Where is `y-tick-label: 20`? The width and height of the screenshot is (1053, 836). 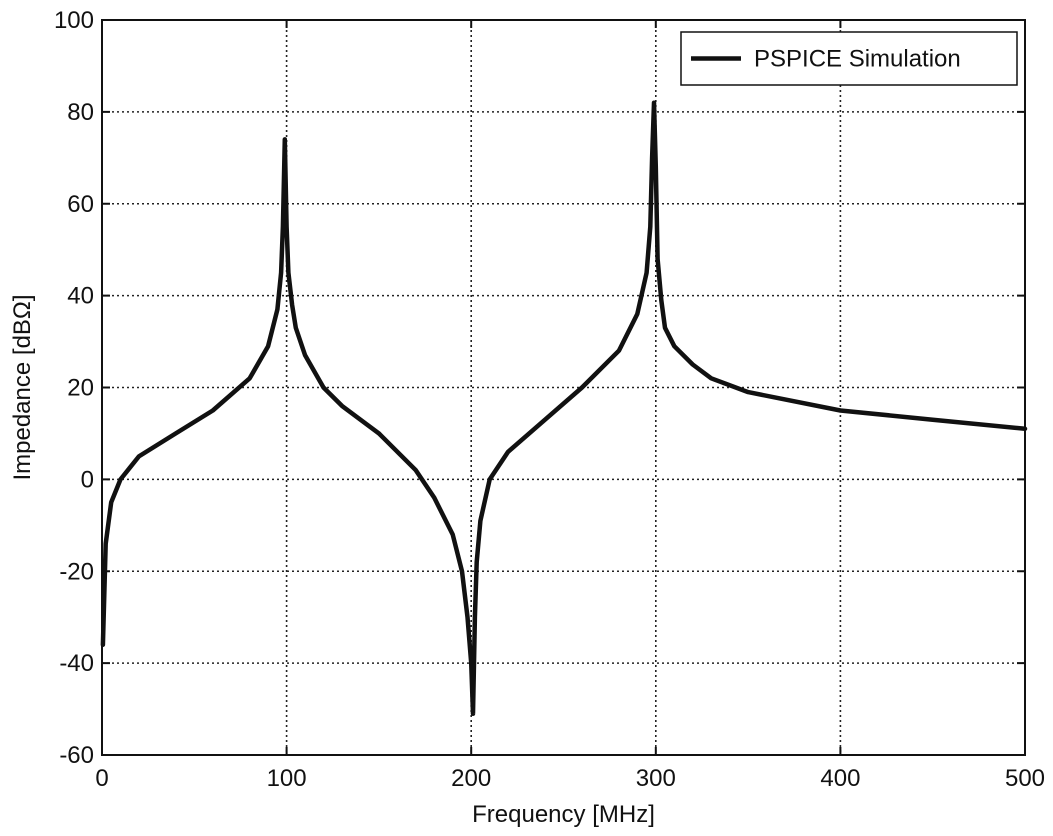 y-tick-label: 20 is located at coordinates (80, 388).